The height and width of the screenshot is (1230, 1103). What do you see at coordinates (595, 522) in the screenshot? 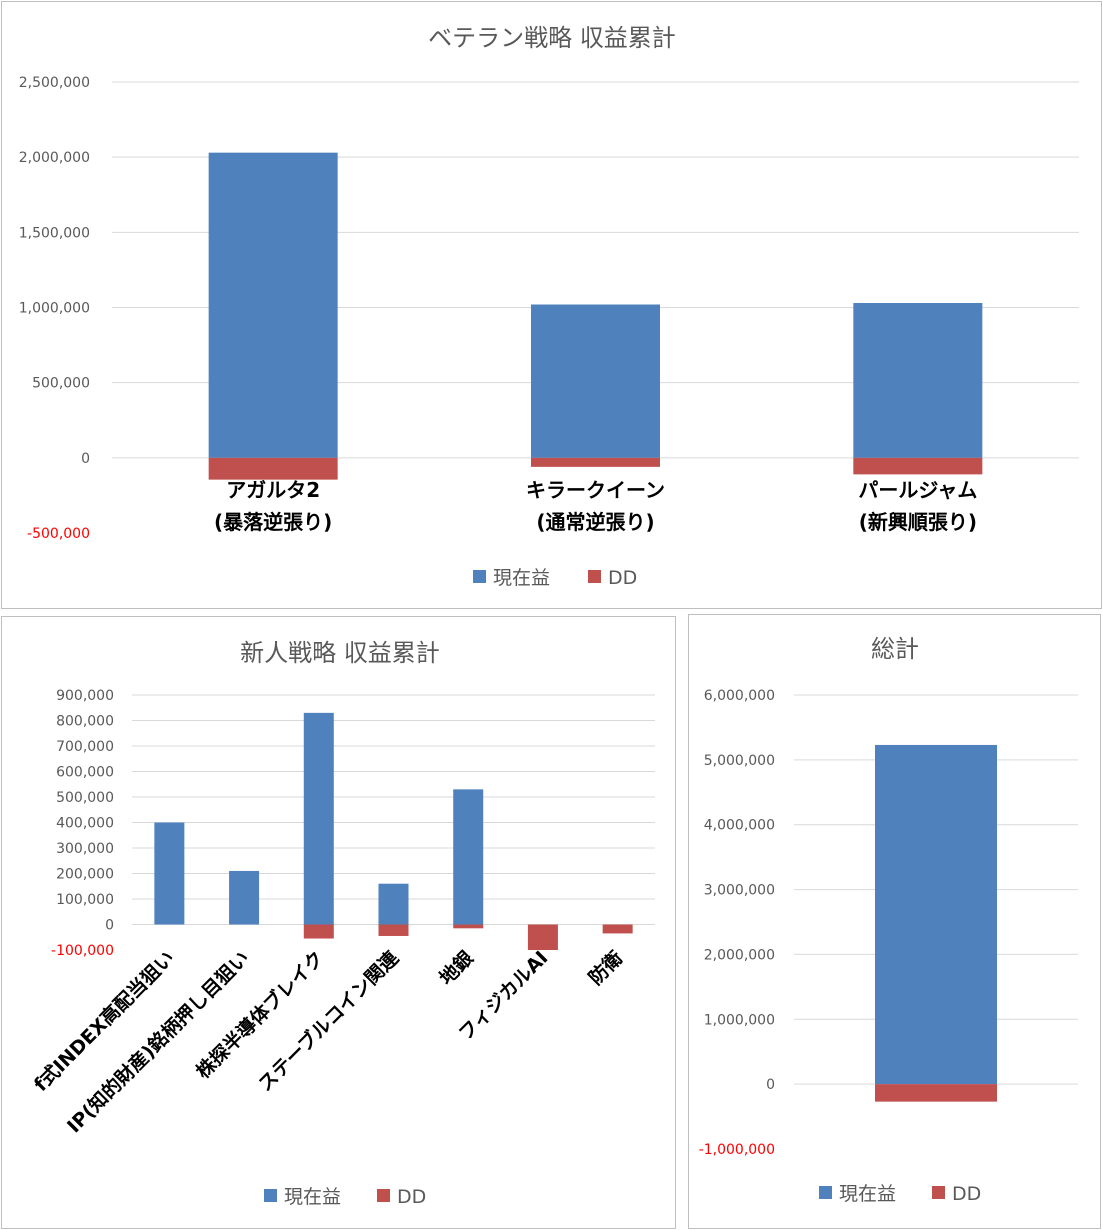
I see `x-category-label: (通常逆張り)` at bounding box center [595, 522].